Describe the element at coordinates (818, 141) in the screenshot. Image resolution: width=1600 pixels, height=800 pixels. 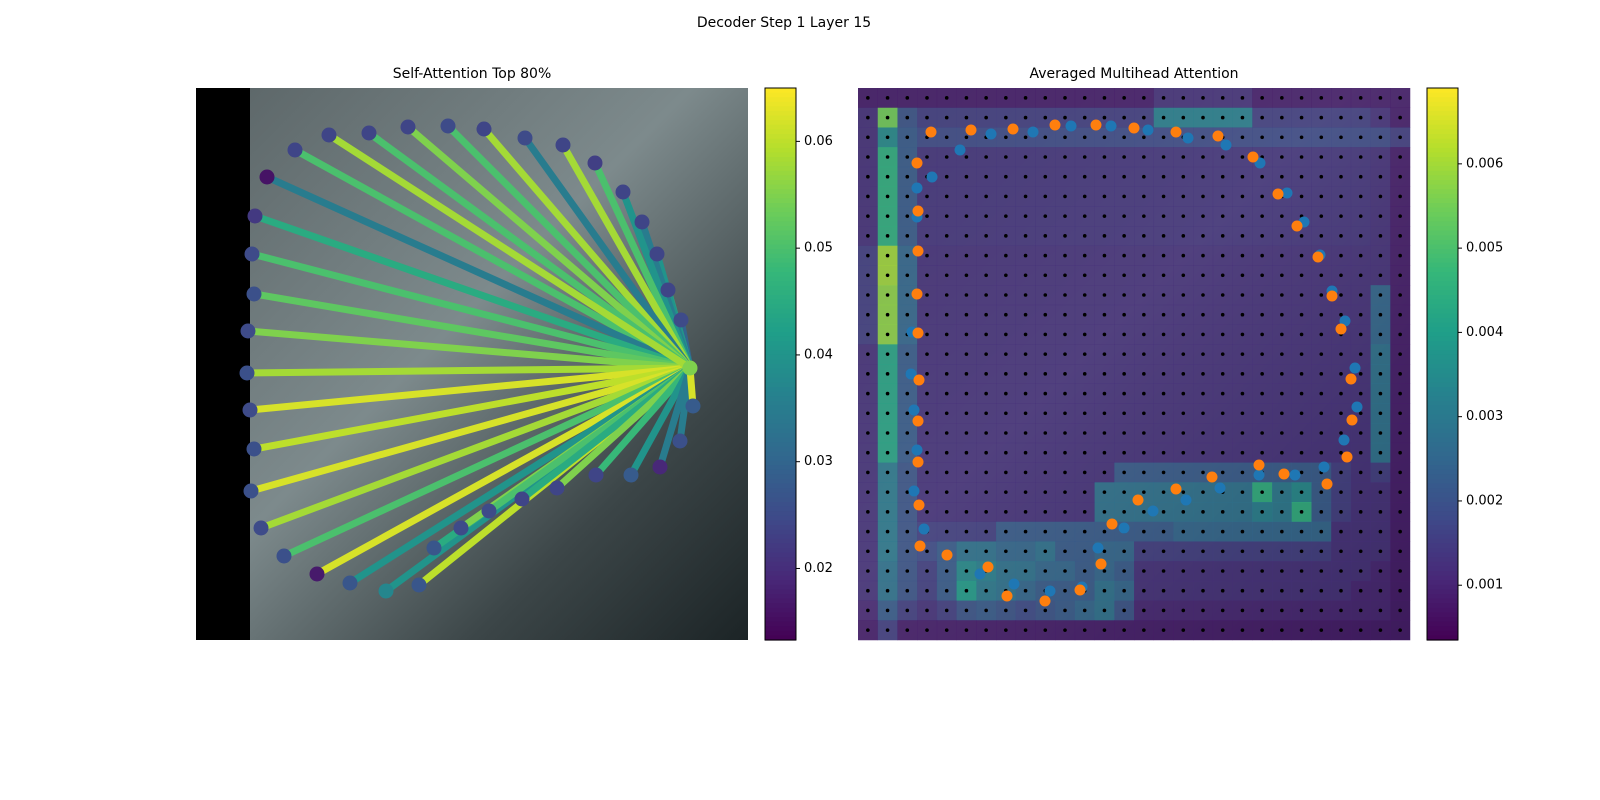
I see `colorbar-tick-label: 0.06` at that location.